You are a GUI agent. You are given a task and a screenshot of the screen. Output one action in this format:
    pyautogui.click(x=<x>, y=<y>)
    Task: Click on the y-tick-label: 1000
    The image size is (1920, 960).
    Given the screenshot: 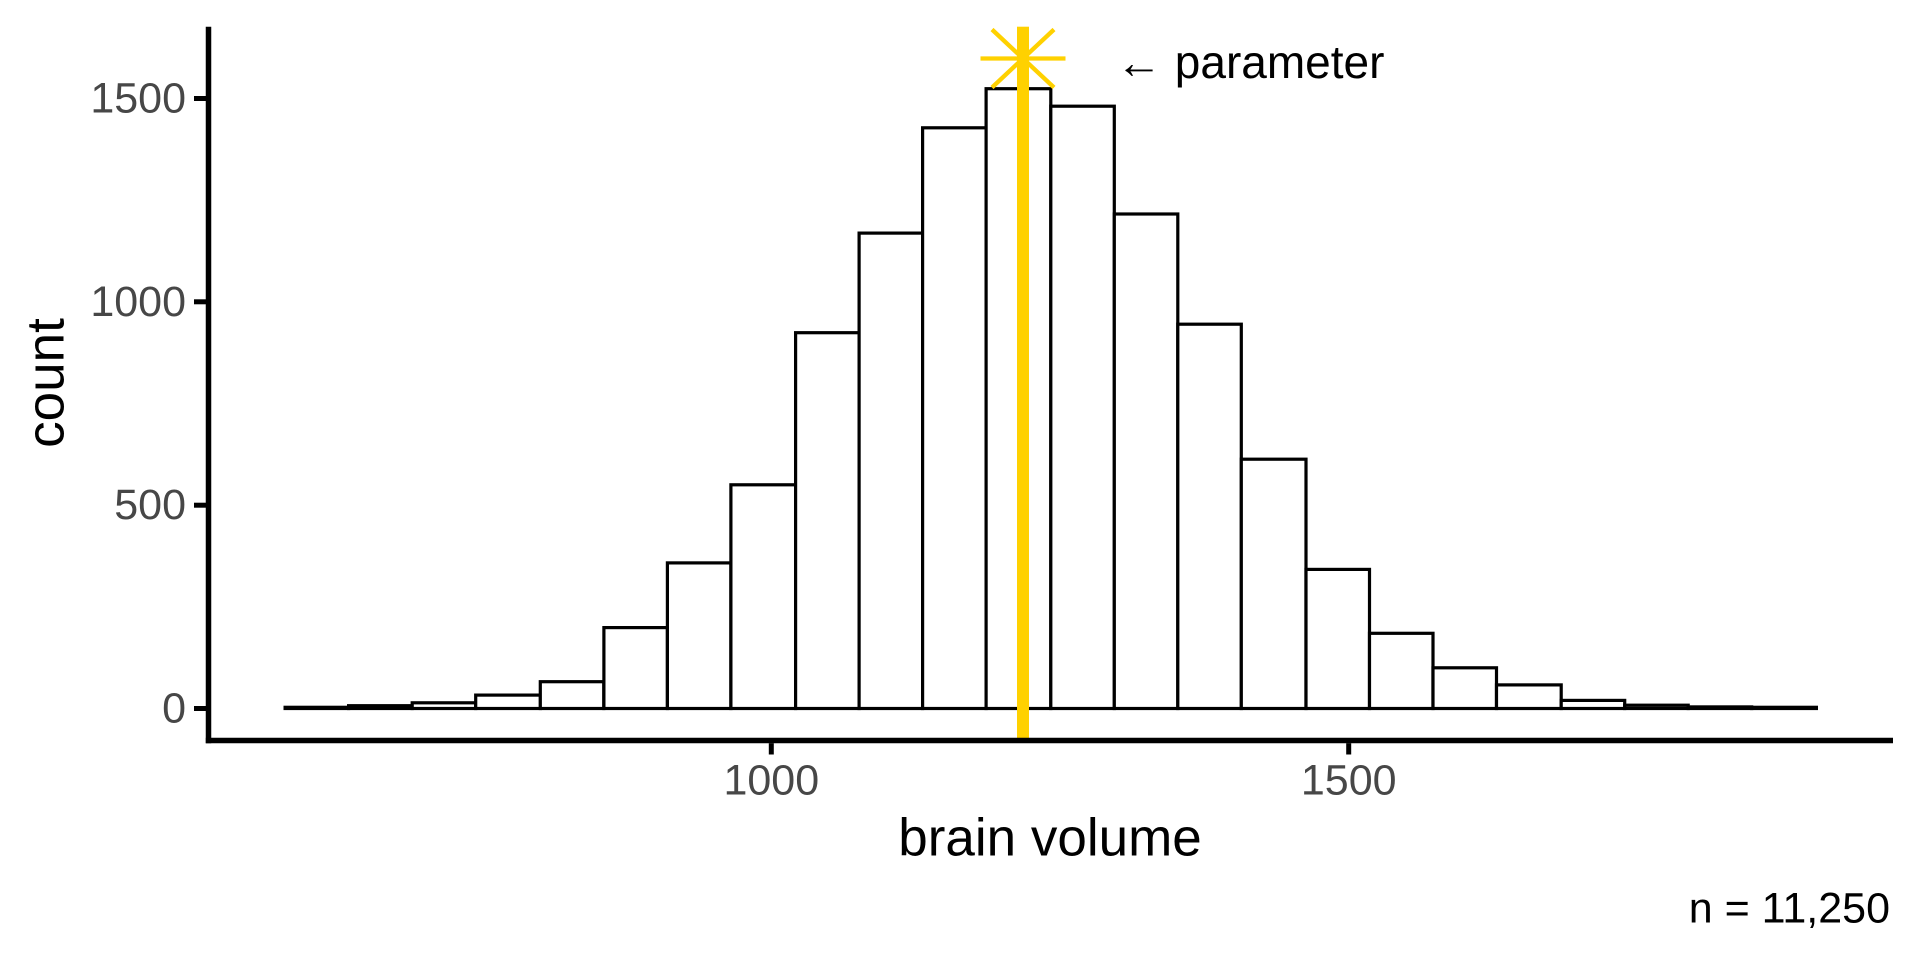 What is the action you would take?
    pyautogui.click(x=138, y=302)
    